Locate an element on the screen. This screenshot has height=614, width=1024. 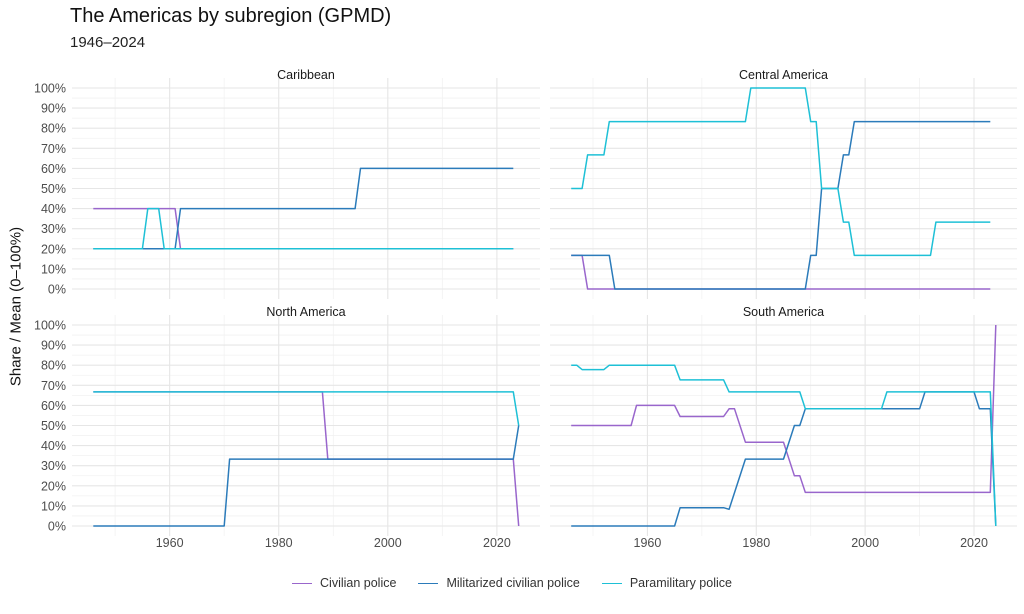
legend-label: Militarized civilian police is located at coordinates (513, 583).